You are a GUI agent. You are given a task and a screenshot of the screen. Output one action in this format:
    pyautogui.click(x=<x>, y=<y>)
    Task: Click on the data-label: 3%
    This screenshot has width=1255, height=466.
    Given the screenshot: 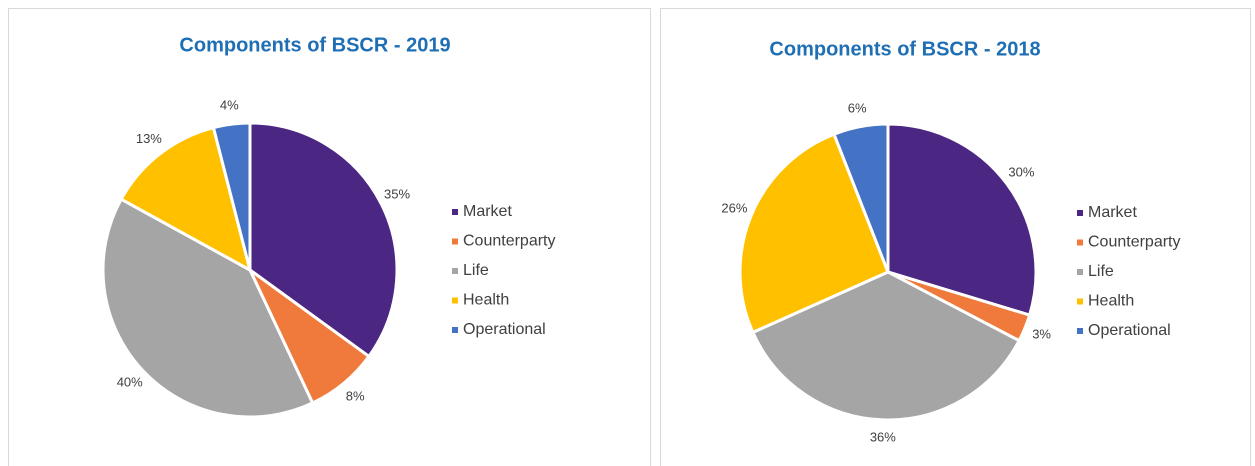 What is the action you would take?
    pyautogui.click(x=1041, y=333)
    